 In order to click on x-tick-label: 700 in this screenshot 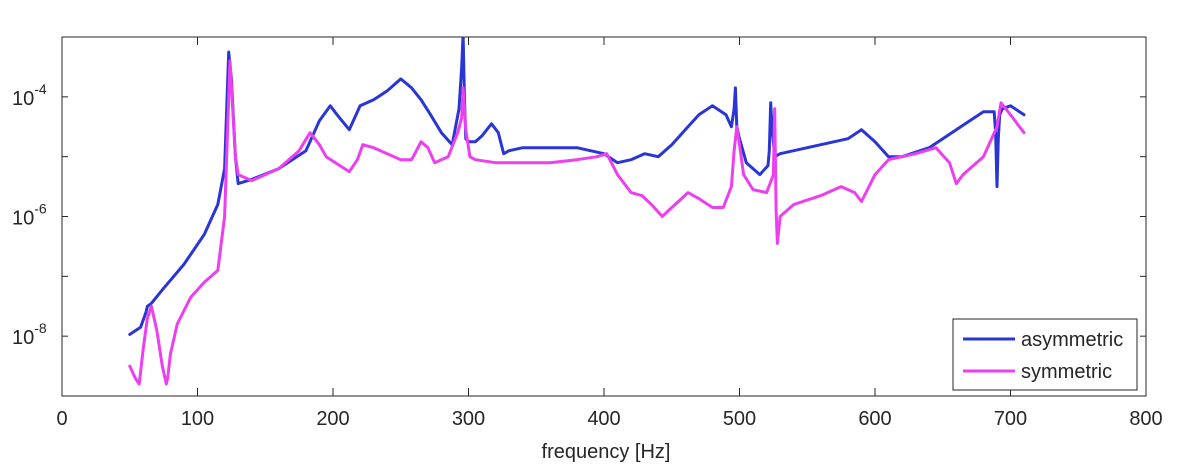, I will do `click(1010, 419)`.